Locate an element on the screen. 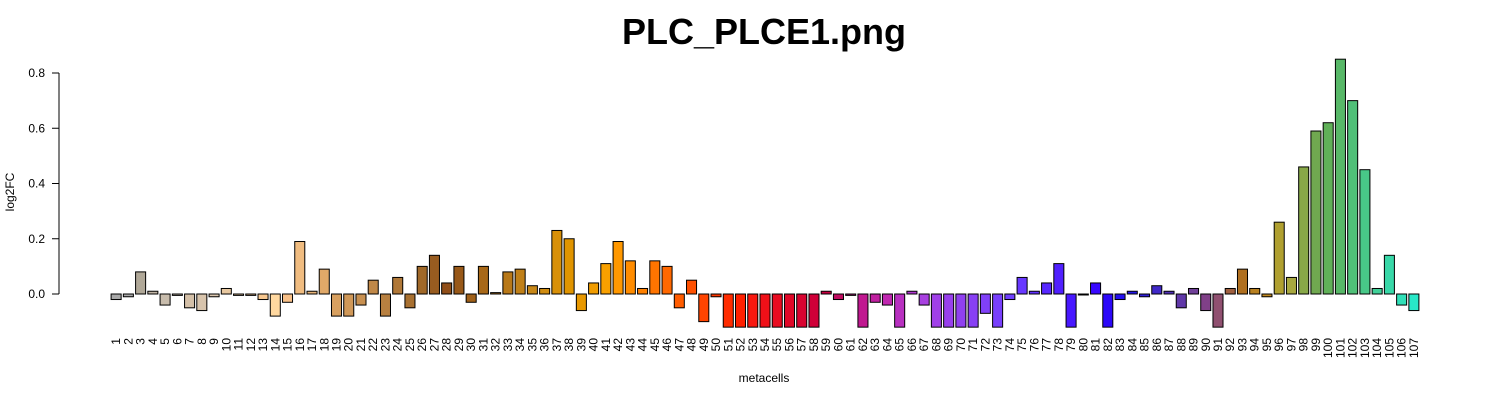  x-tick-label: 88 is located at coordinates (1181, 345).